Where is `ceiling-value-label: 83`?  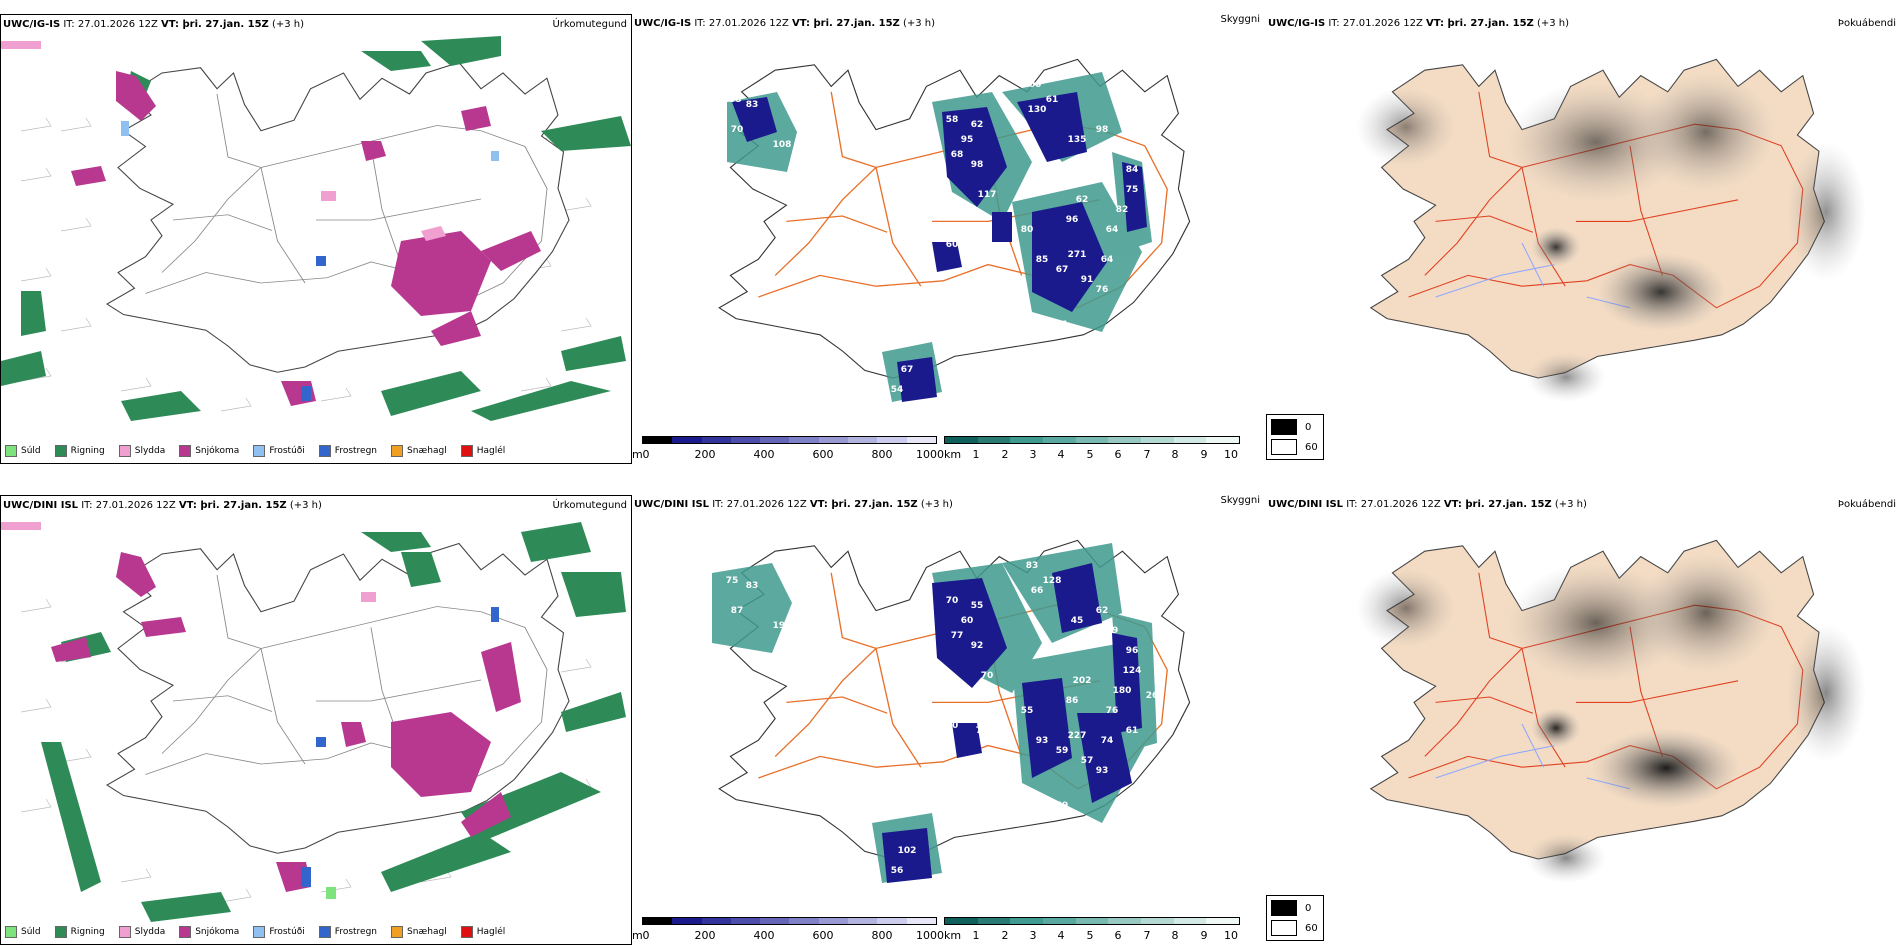
ceiling-value-label: 83 is located at coordinates (752, 105).